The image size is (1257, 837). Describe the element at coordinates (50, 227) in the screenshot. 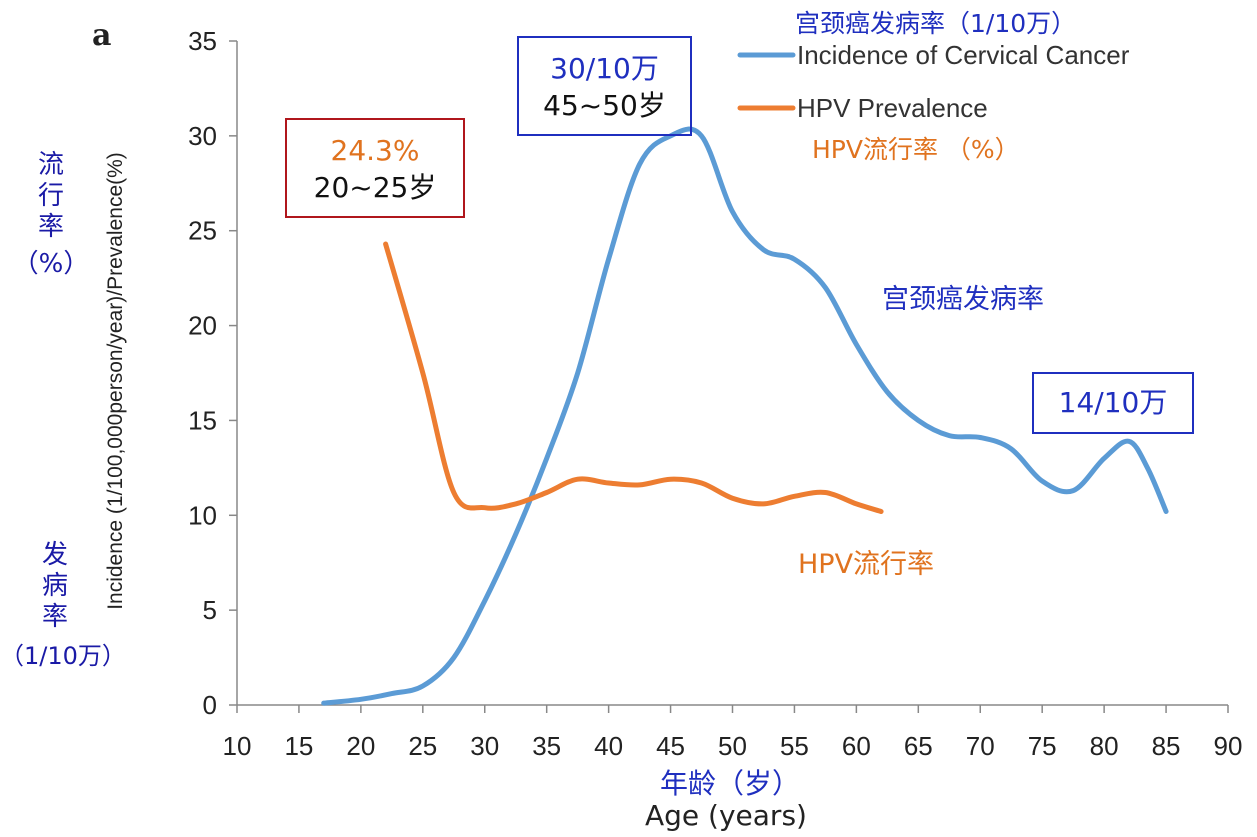

I see `y-zh-top-3: 率` at that location.